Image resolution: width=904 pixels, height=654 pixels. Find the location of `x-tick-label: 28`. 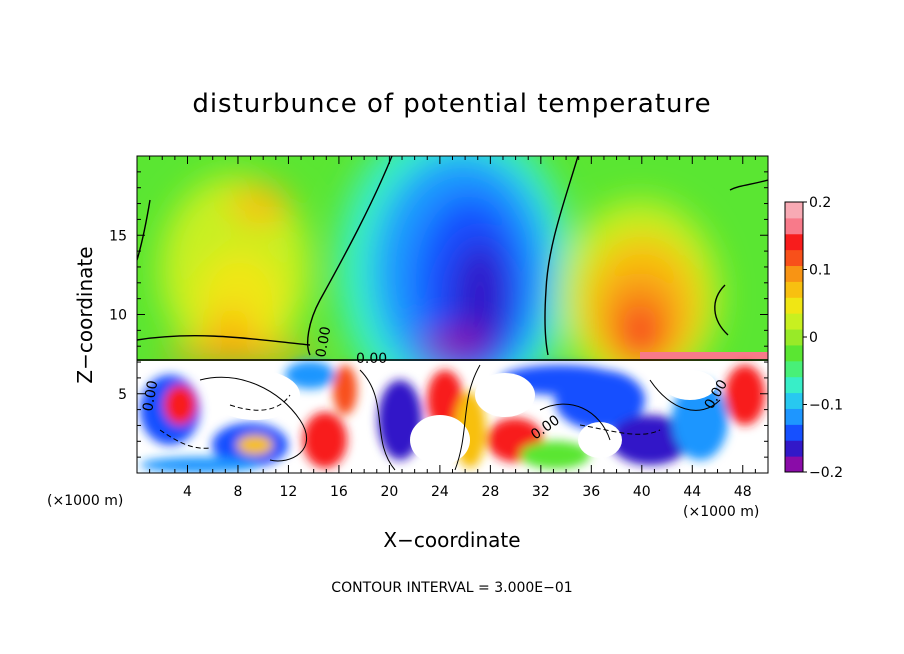

x-tick-label: 28 is located at coordinates (490, 492).